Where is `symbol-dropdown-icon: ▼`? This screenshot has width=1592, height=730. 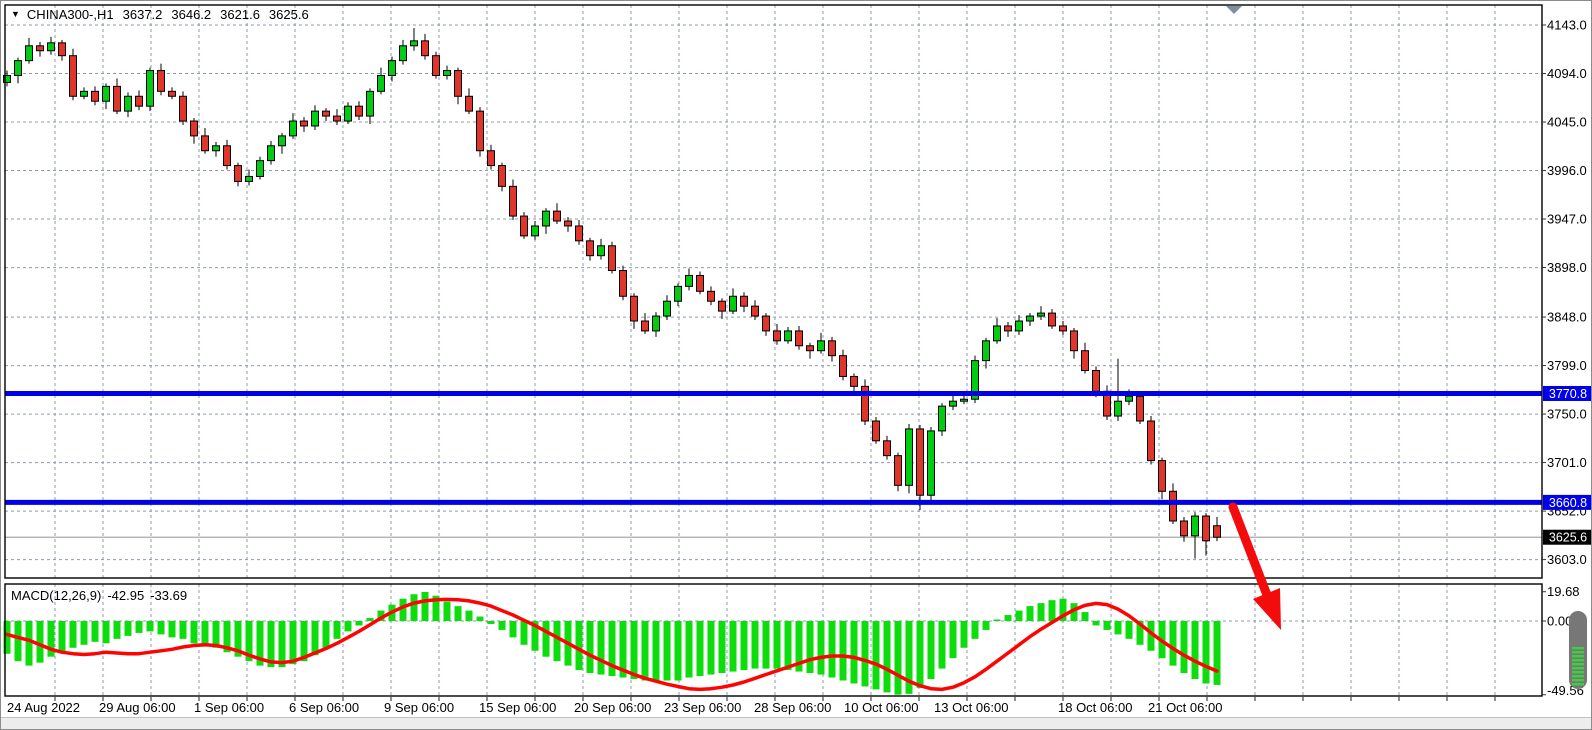
symbol-dropdown-icon: ▼ is located at coordinates (15, 14).